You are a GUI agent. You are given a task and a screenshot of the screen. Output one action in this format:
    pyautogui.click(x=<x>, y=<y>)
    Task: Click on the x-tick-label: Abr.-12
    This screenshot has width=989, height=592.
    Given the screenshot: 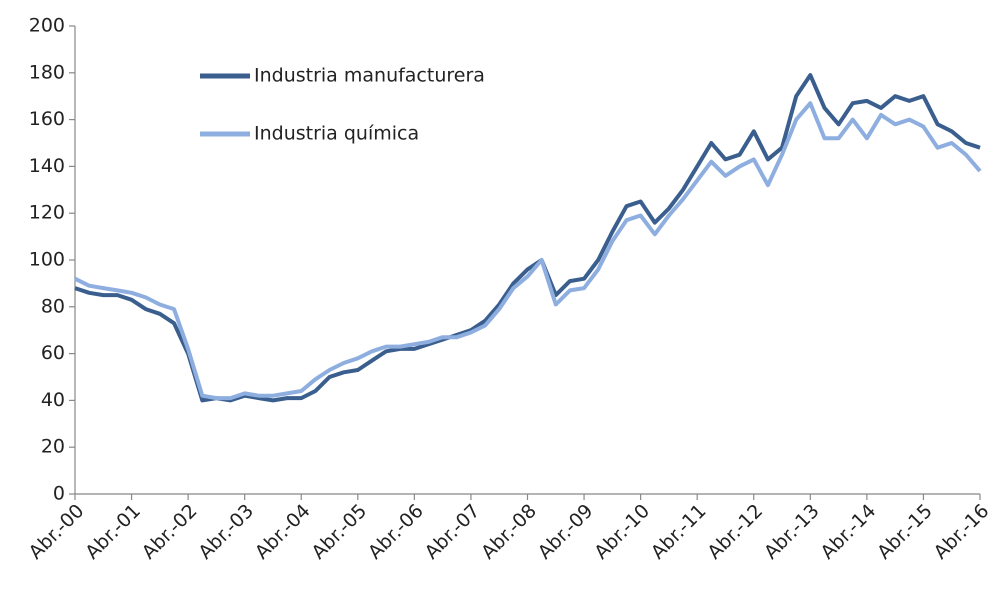 What is the action you would take?
    pyautogui.click(x=735, y=532)
    